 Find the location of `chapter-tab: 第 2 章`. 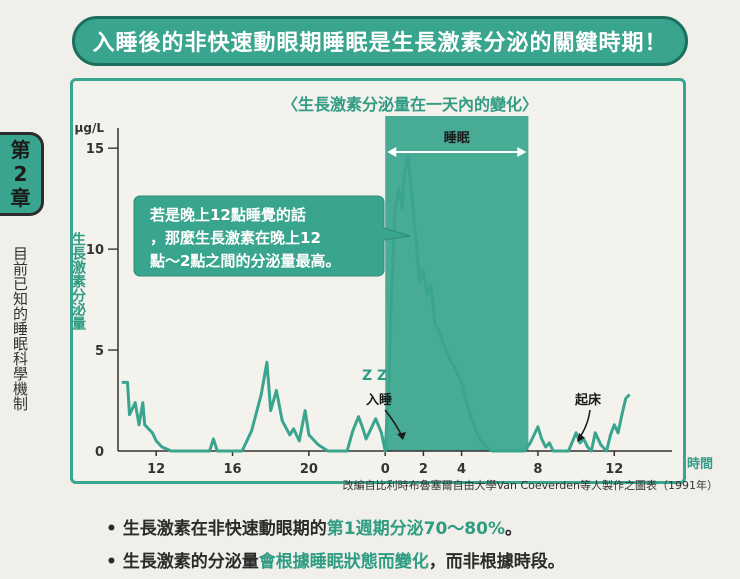

chapter-tab: 第 2 章 is located at coordinates (22, 174).